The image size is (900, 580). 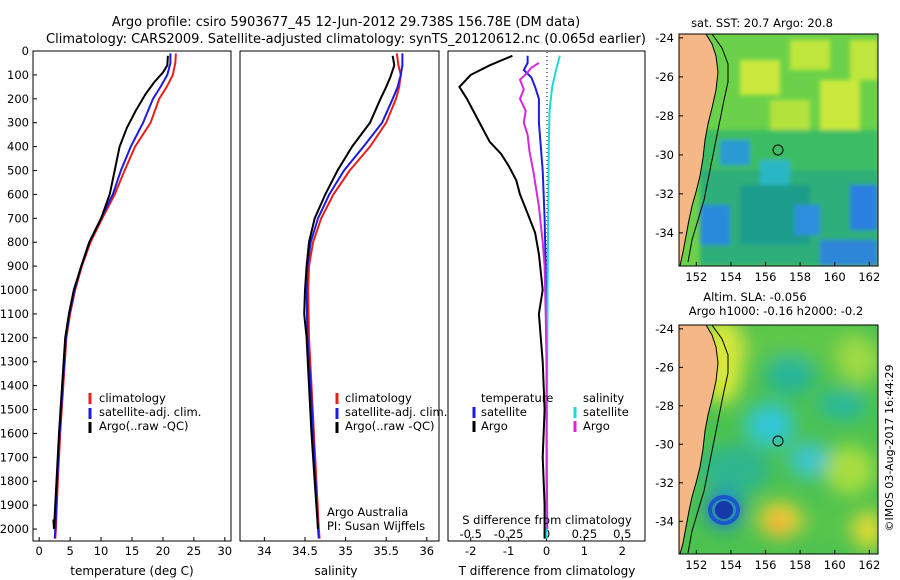 What do you see at coordinates (762, 23) in the screenshot?
I see `sst-map-title: sat. SST: 20.7 Argo: 20.8` at bounding box center [762, 23].